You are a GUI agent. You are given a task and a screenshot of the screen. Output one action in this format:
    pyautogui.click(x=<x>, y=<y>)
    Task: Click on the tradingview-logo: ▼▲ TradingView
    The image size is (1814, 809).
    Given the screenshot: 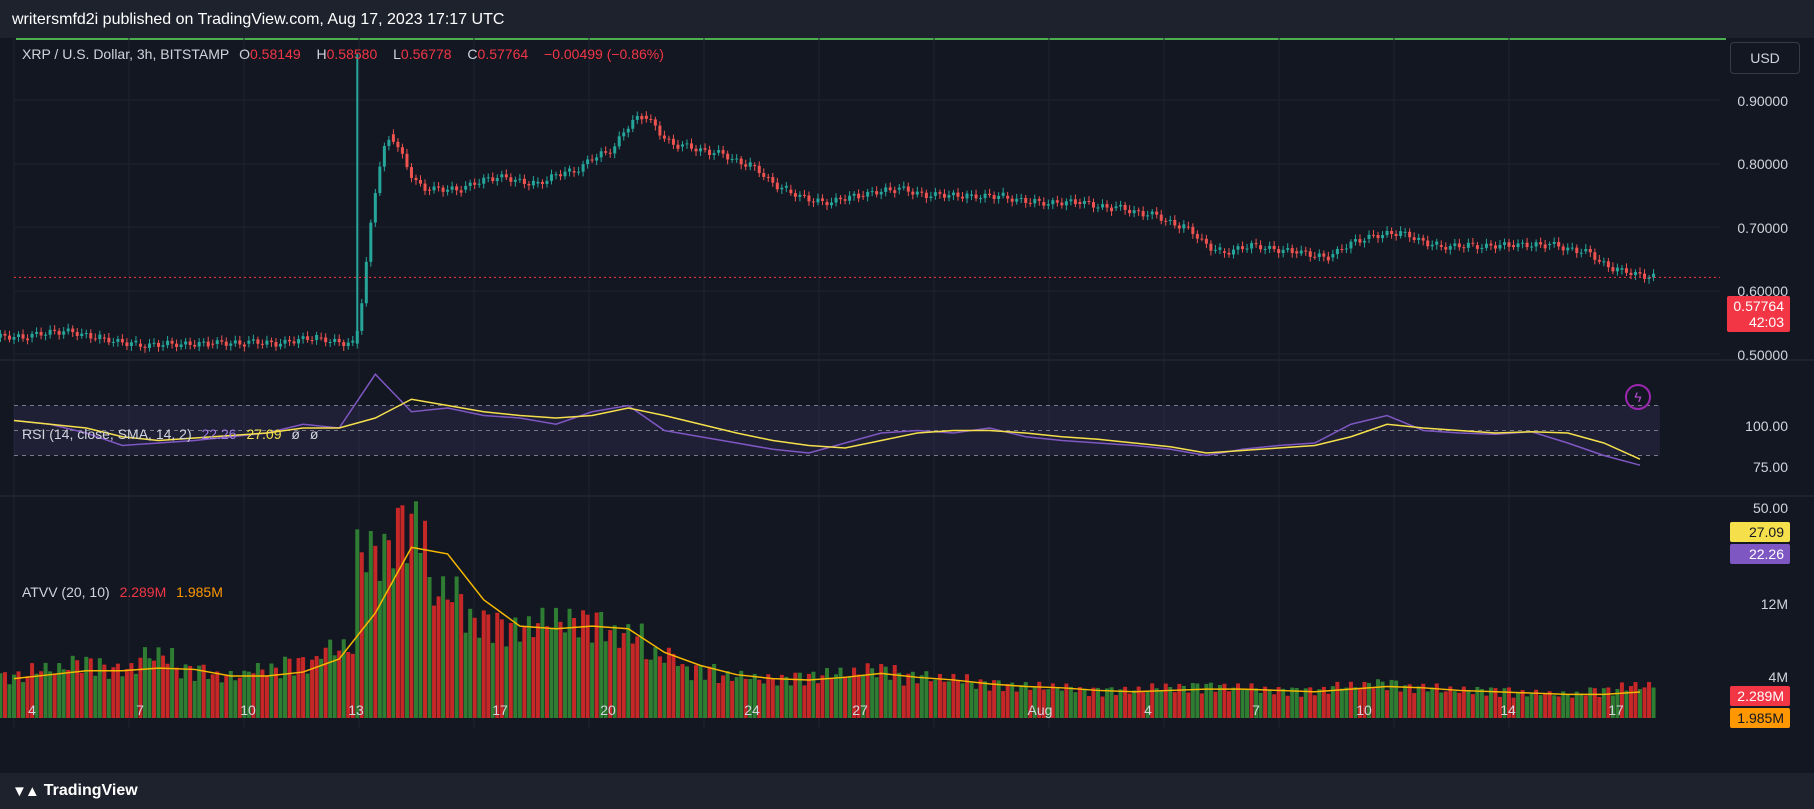 What is the action you would take?
    pyautogui.click(x=75, y=791)
    